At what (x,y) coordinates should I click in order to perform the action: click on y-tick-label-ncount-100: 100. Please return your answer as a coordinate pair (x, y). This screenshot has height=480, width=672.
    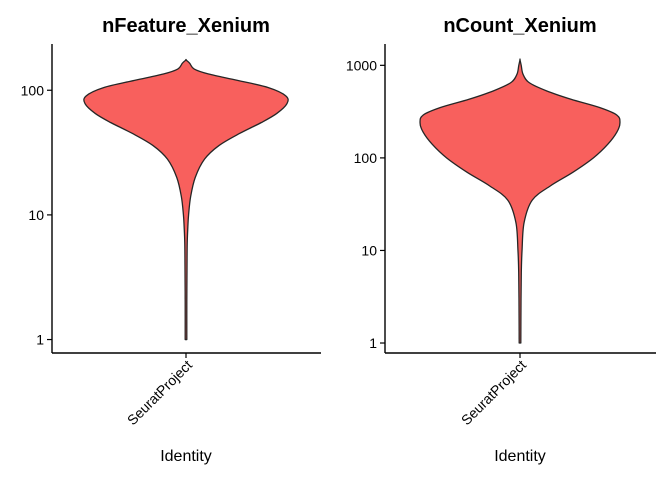
    Looking at the image, I should click on (366, 158).